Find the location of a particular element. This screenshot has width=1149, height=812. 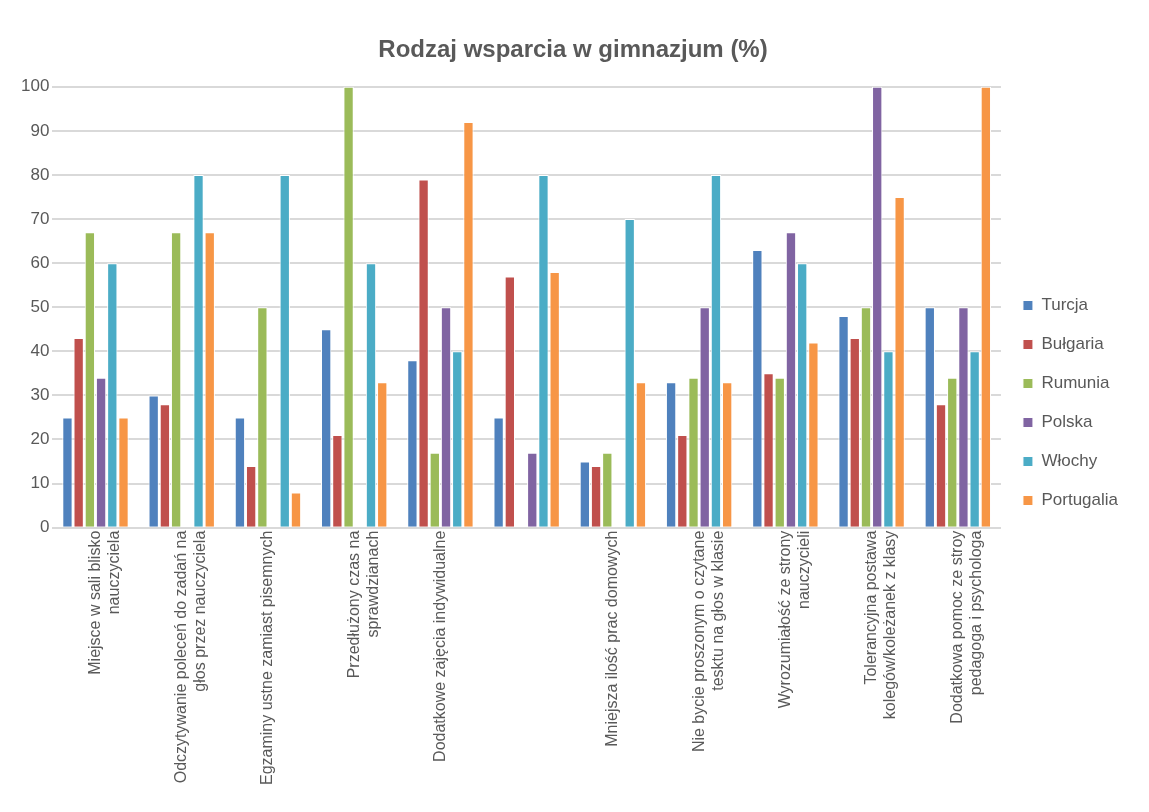

legend-label: Turcja is located at coordinates (1065, 305).